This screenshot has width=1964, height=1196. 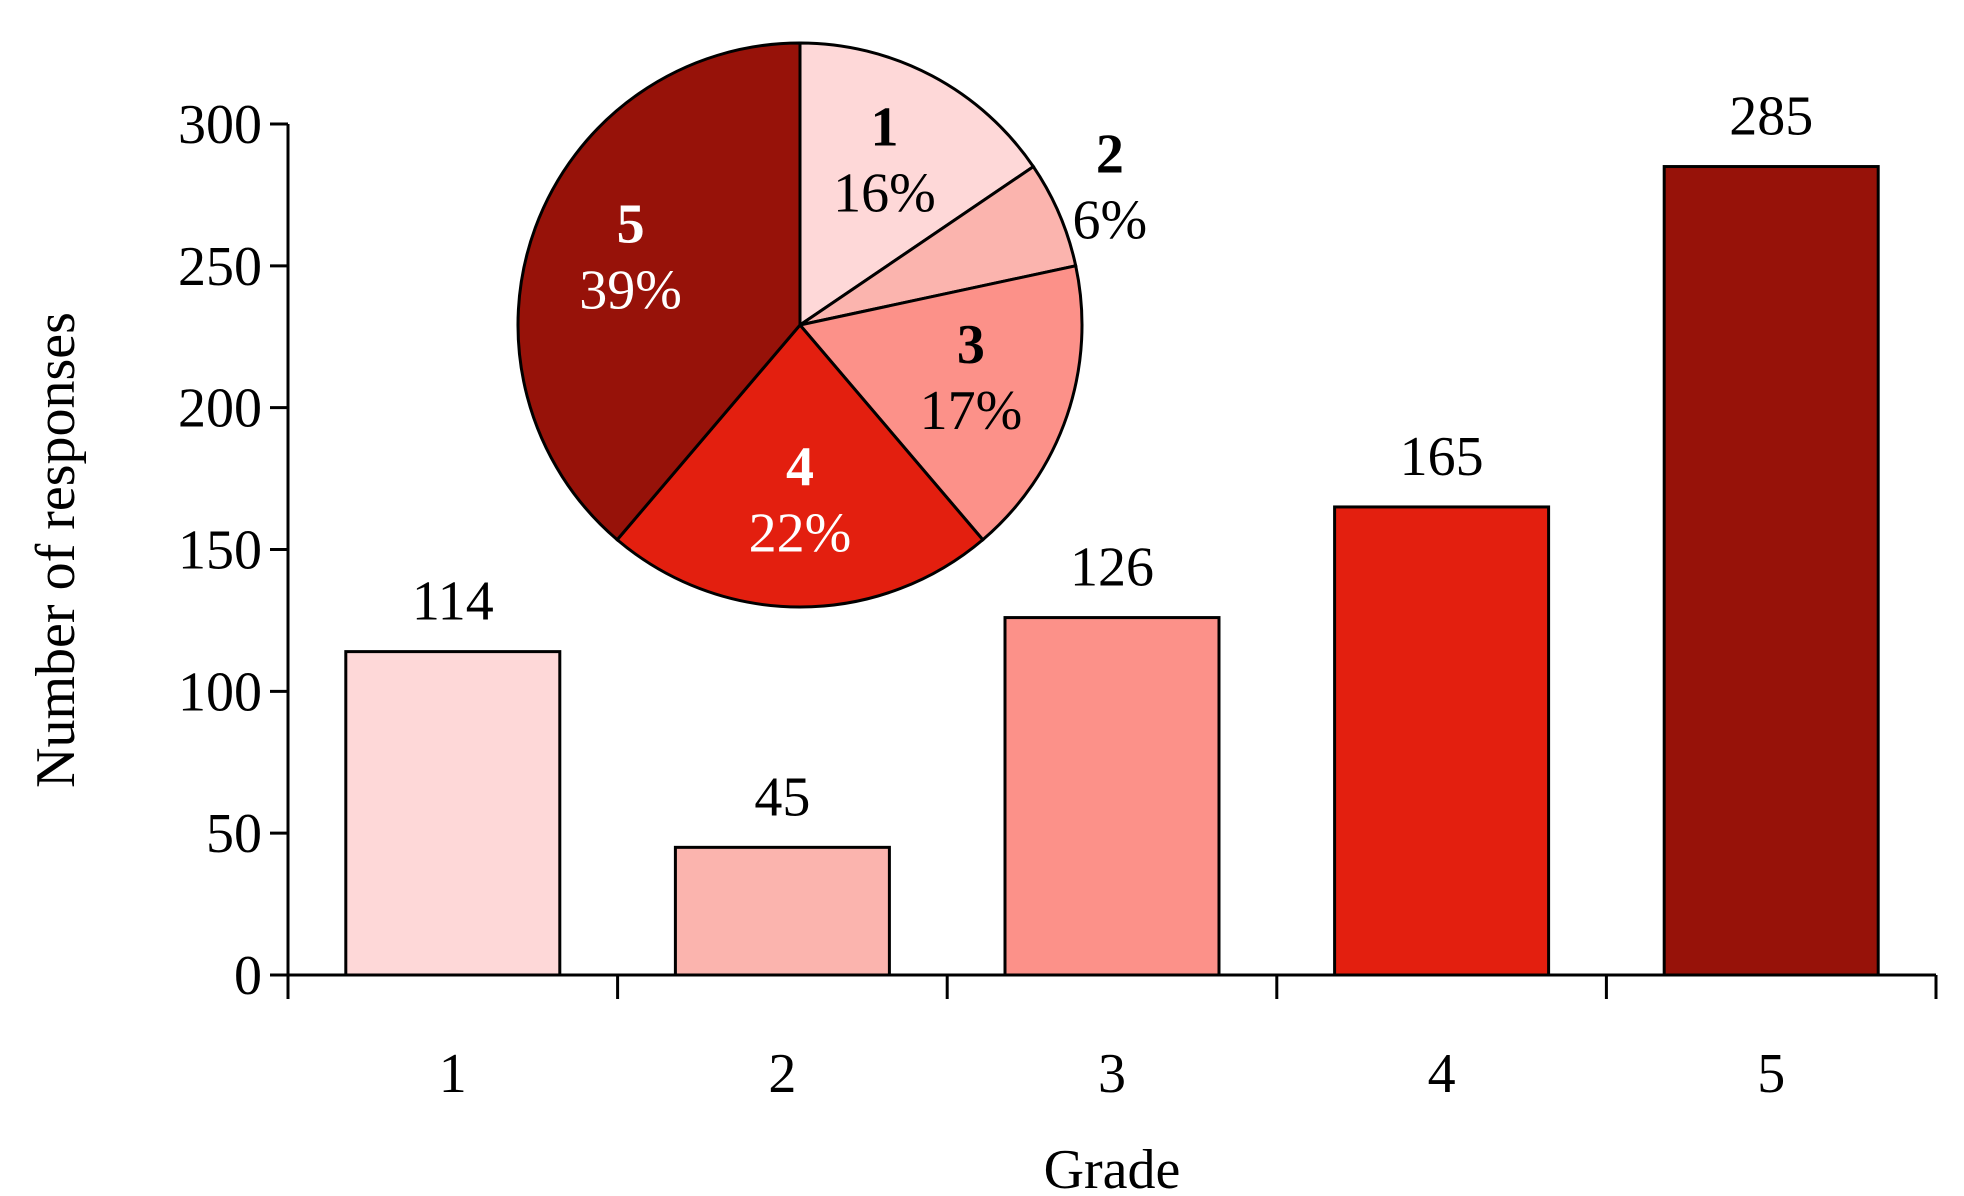 What do you see at coordinates (782, 1074) in the screenshot?
I see `x-tick-label: 2` at bounding box center [782, 1074].